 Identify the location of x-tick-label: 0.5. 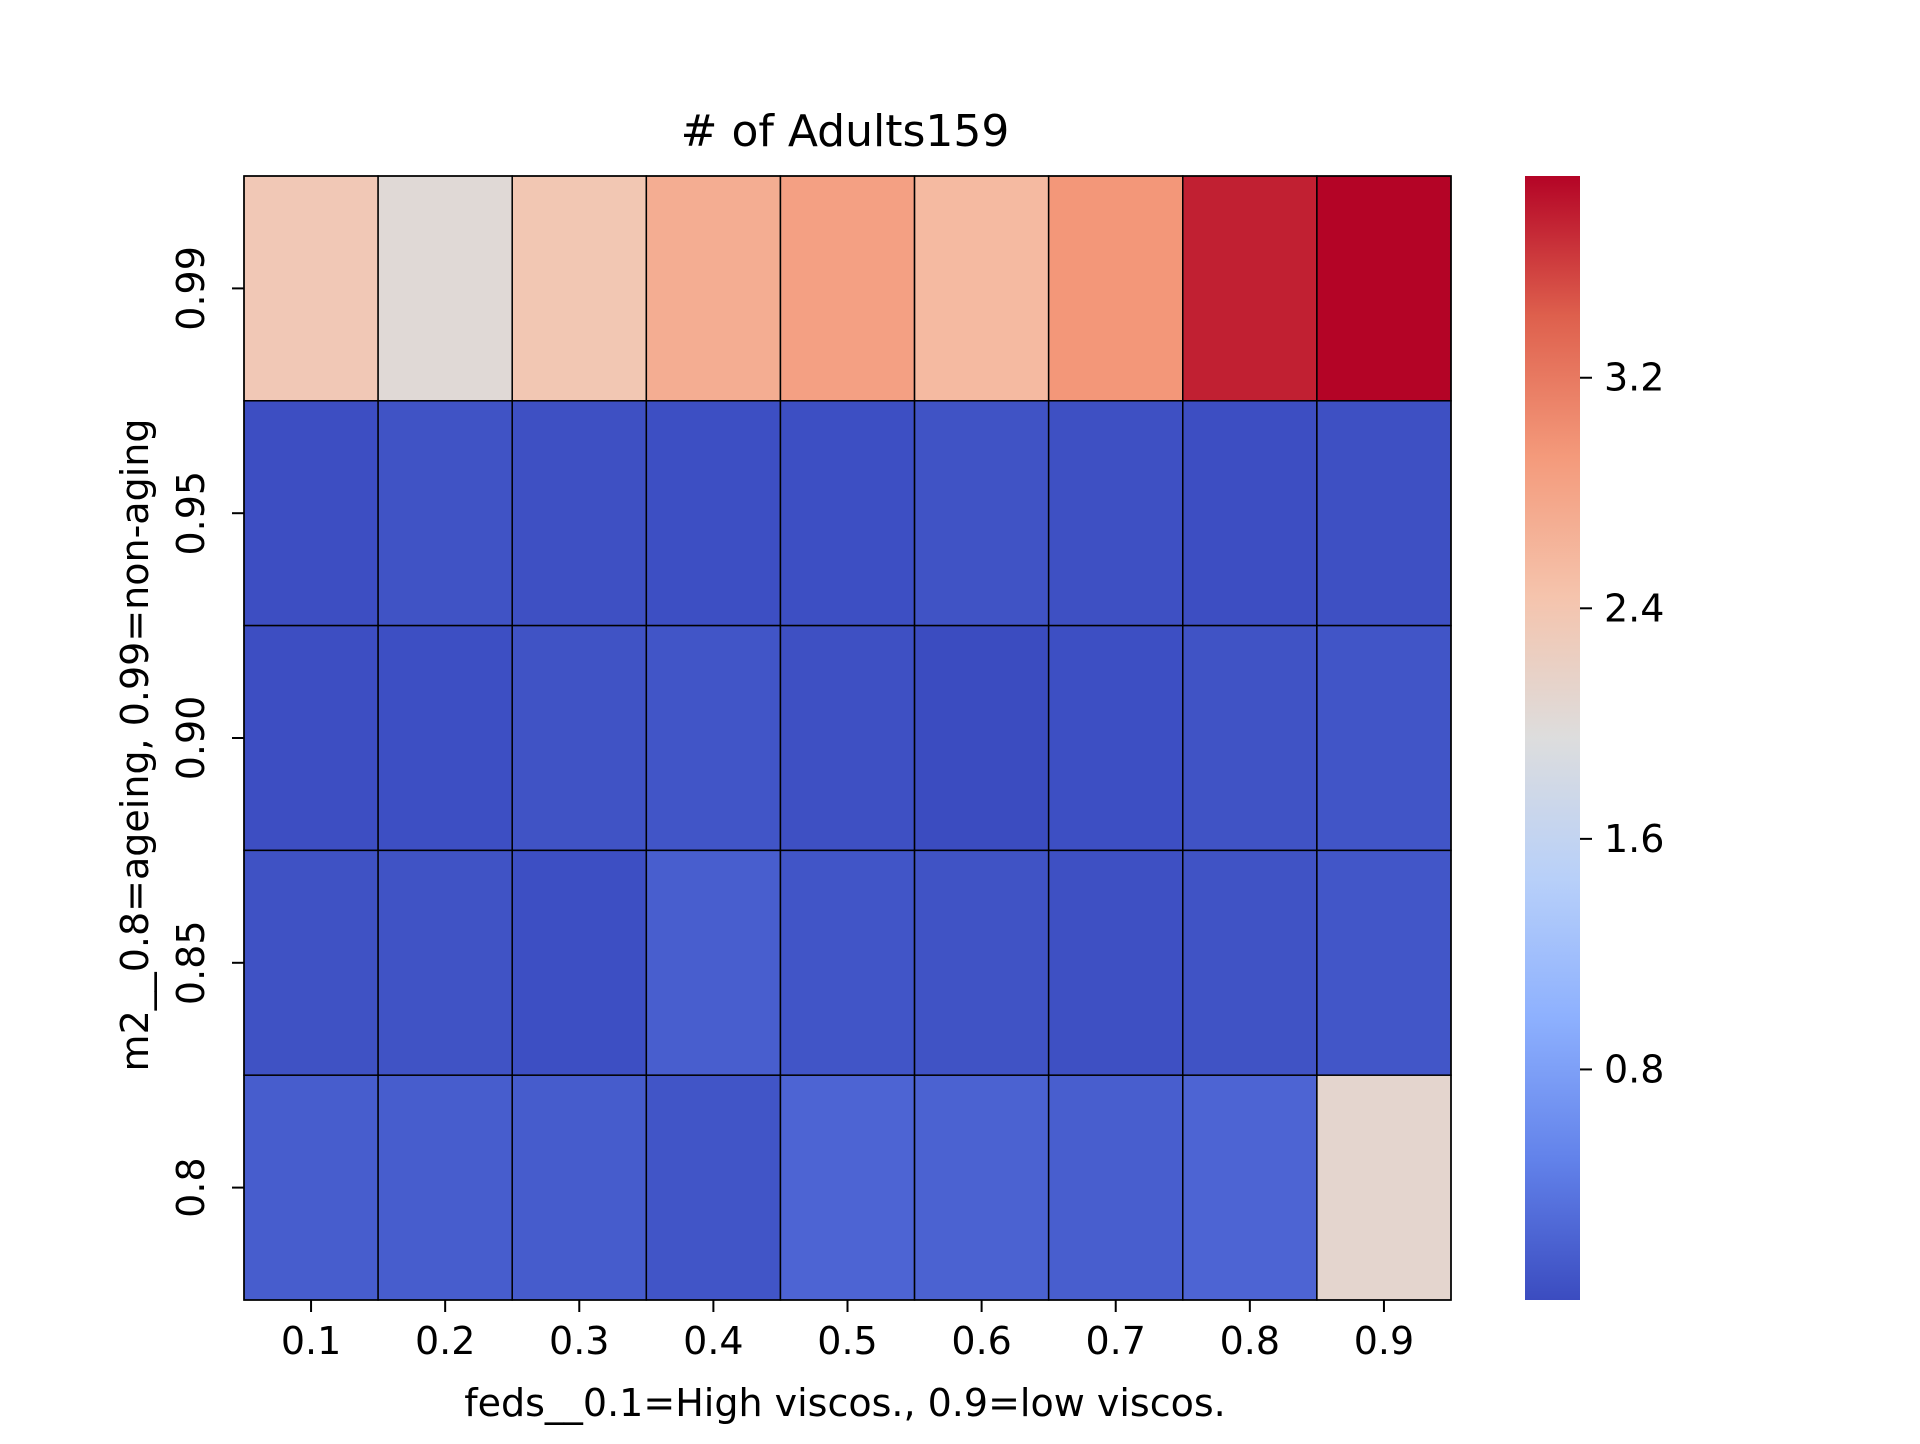
(847, 1341).